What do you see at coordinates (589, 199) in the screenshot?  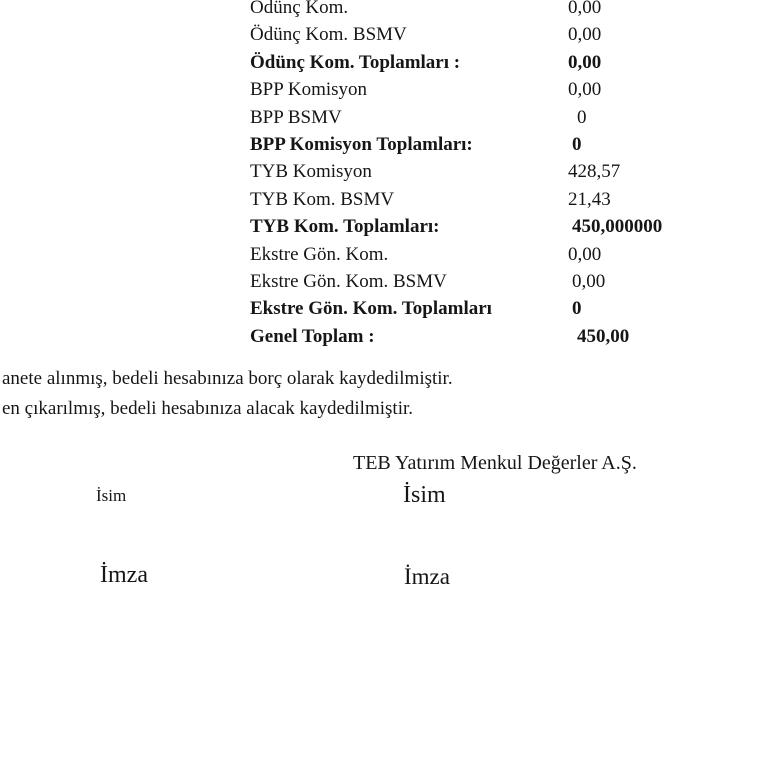 I see `fee-value: 21,43` at bounding box center [589, 199].